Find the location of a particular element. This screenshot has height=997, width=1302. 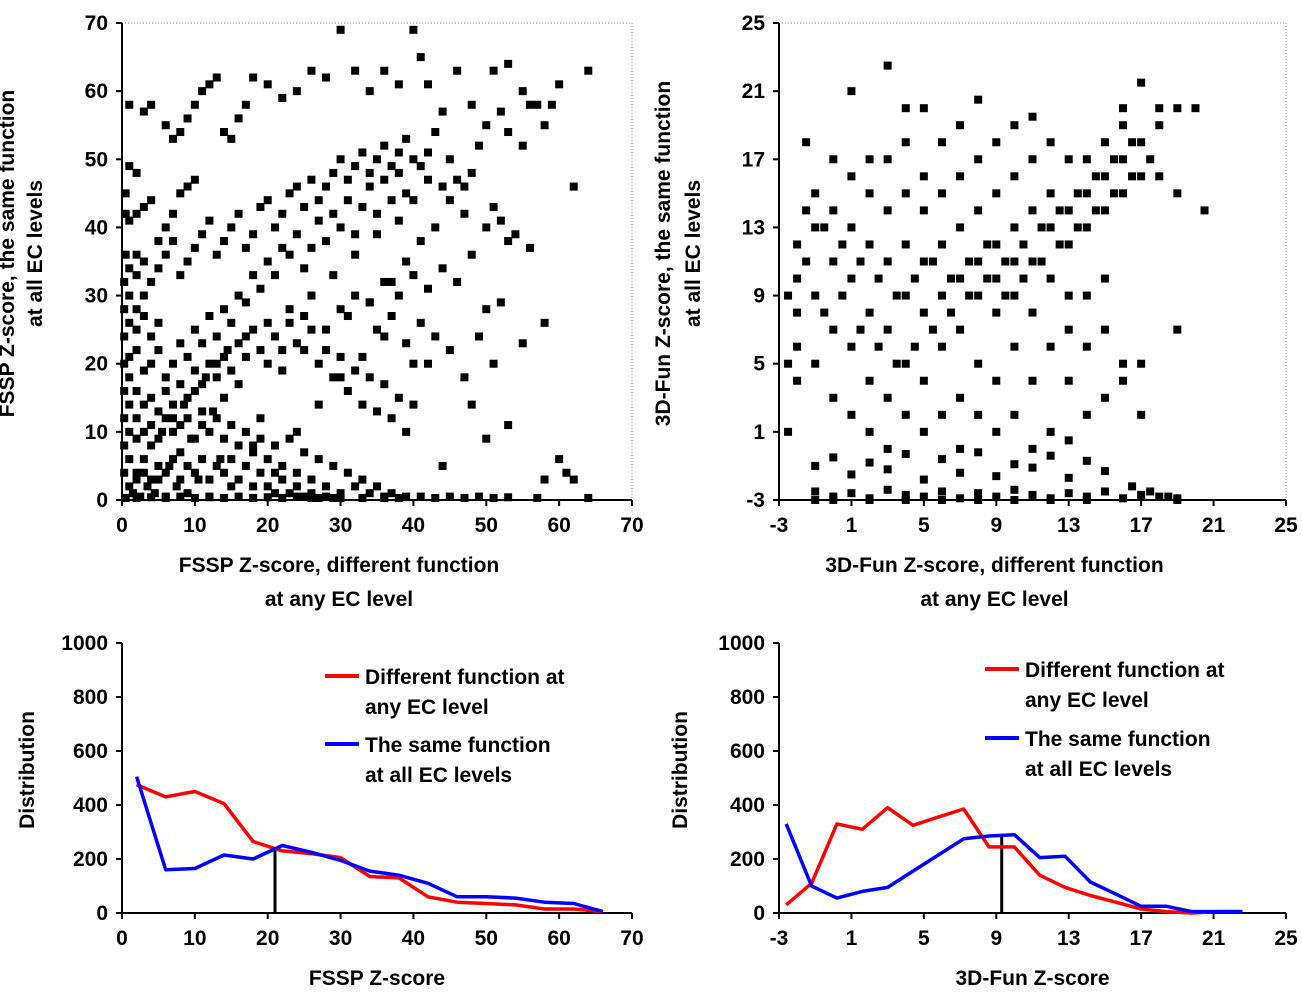

x-tick-label: 1 is located at coordinates (852, 525).